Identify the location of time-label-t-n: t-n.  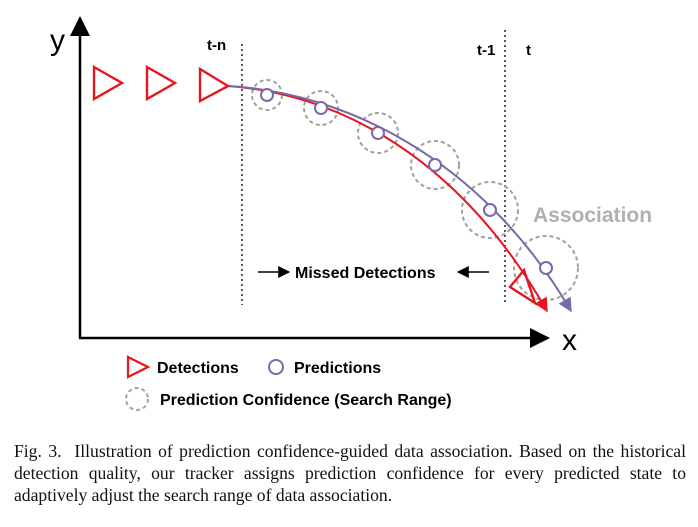
(216, 45).